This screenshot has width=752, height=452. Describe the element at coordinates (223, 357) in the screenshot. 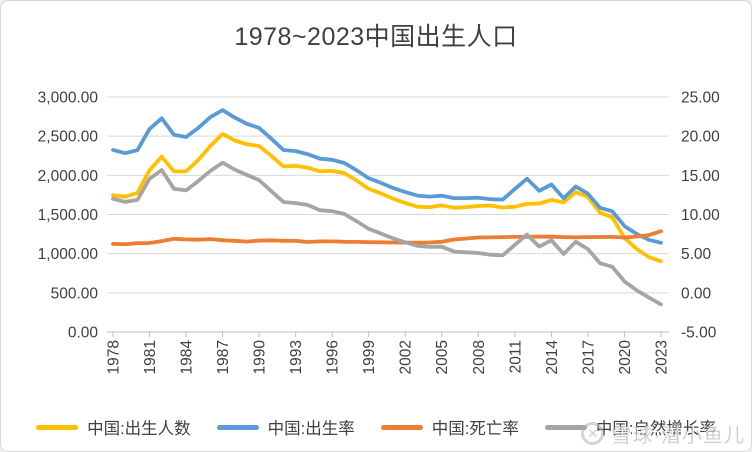

I see `x-axis-tick-label: 1987` at that location.